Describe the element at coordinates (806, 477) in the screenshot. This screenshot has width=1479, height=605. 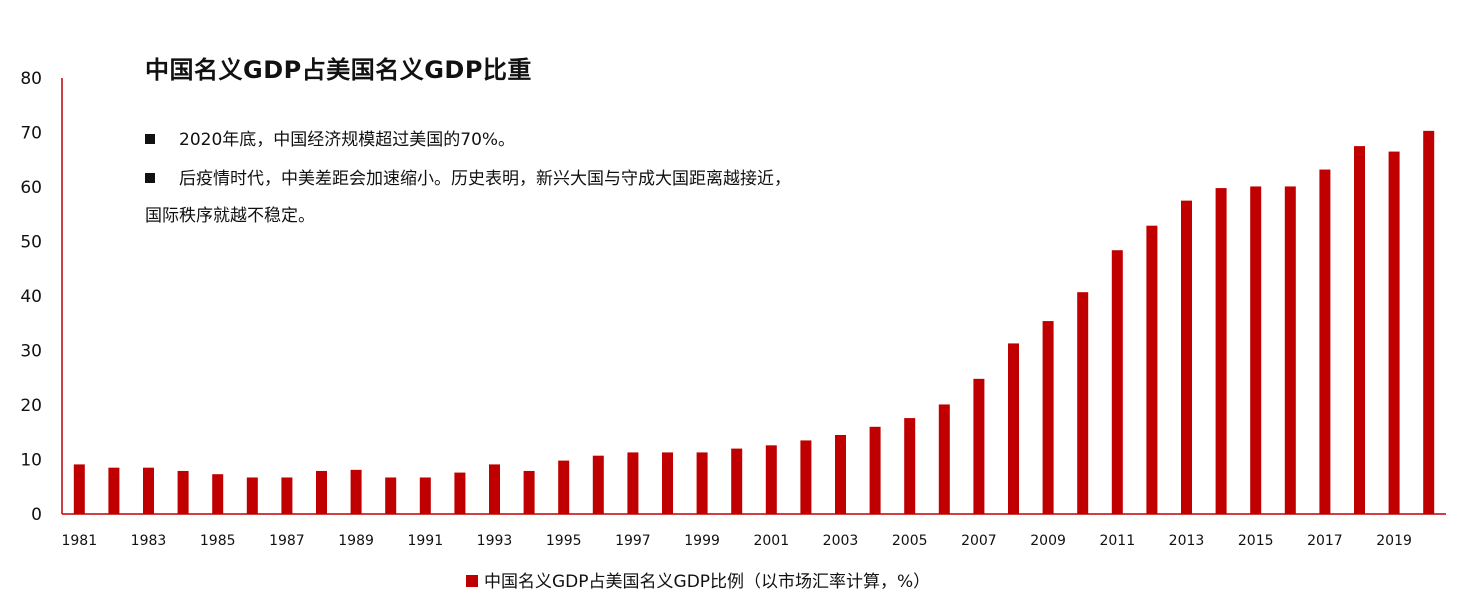
I see `bar-2002` at that location.